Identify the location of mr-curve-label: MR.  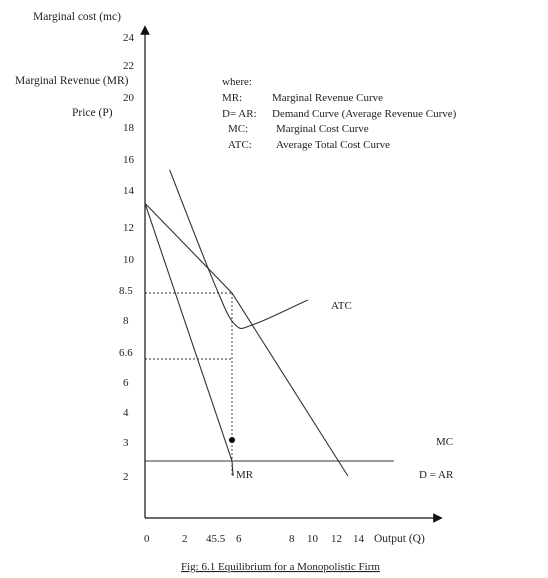
(245, 475).